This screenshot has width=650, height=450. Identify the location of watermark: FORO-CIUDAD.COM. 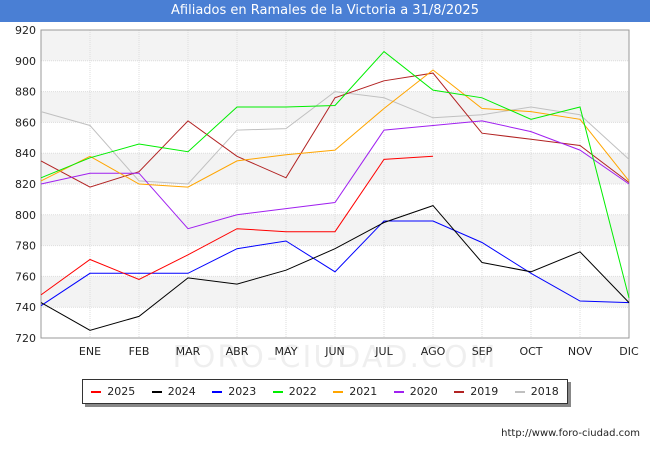
(335, 357).